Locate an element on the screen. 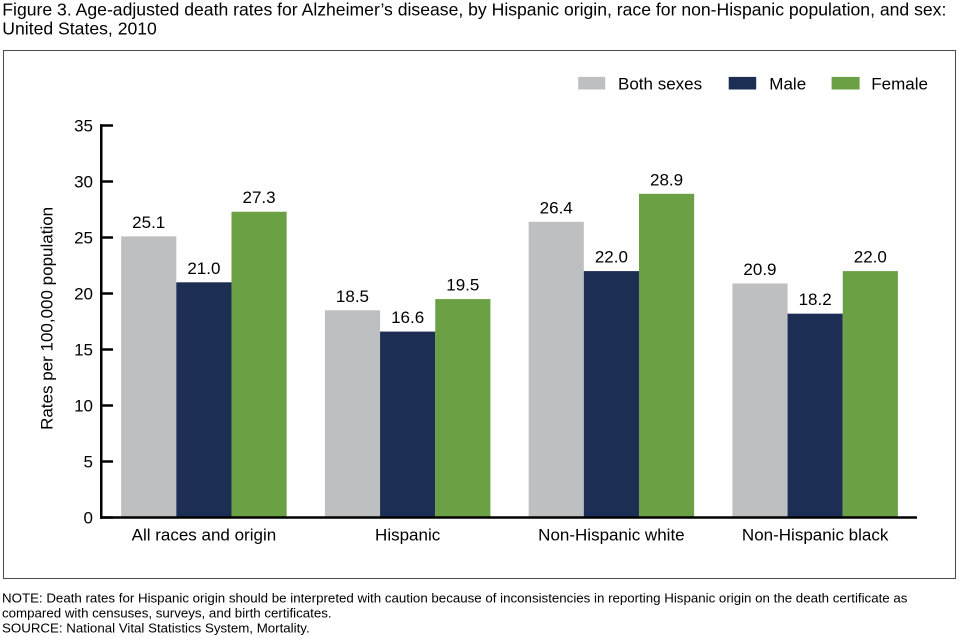  svg-text: 26.4 is located at coordinates (556, 207).